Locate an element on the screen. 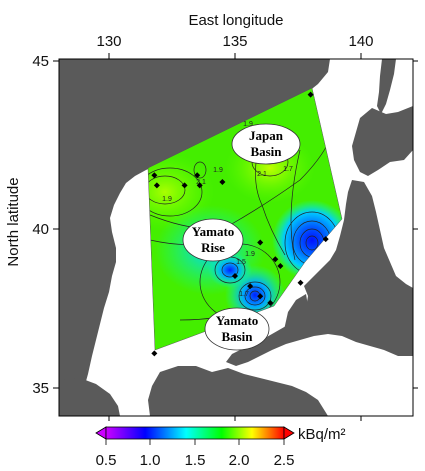 The image size is (425, 471). lat-tick-label: 45 is located at coordinates (40, 61).